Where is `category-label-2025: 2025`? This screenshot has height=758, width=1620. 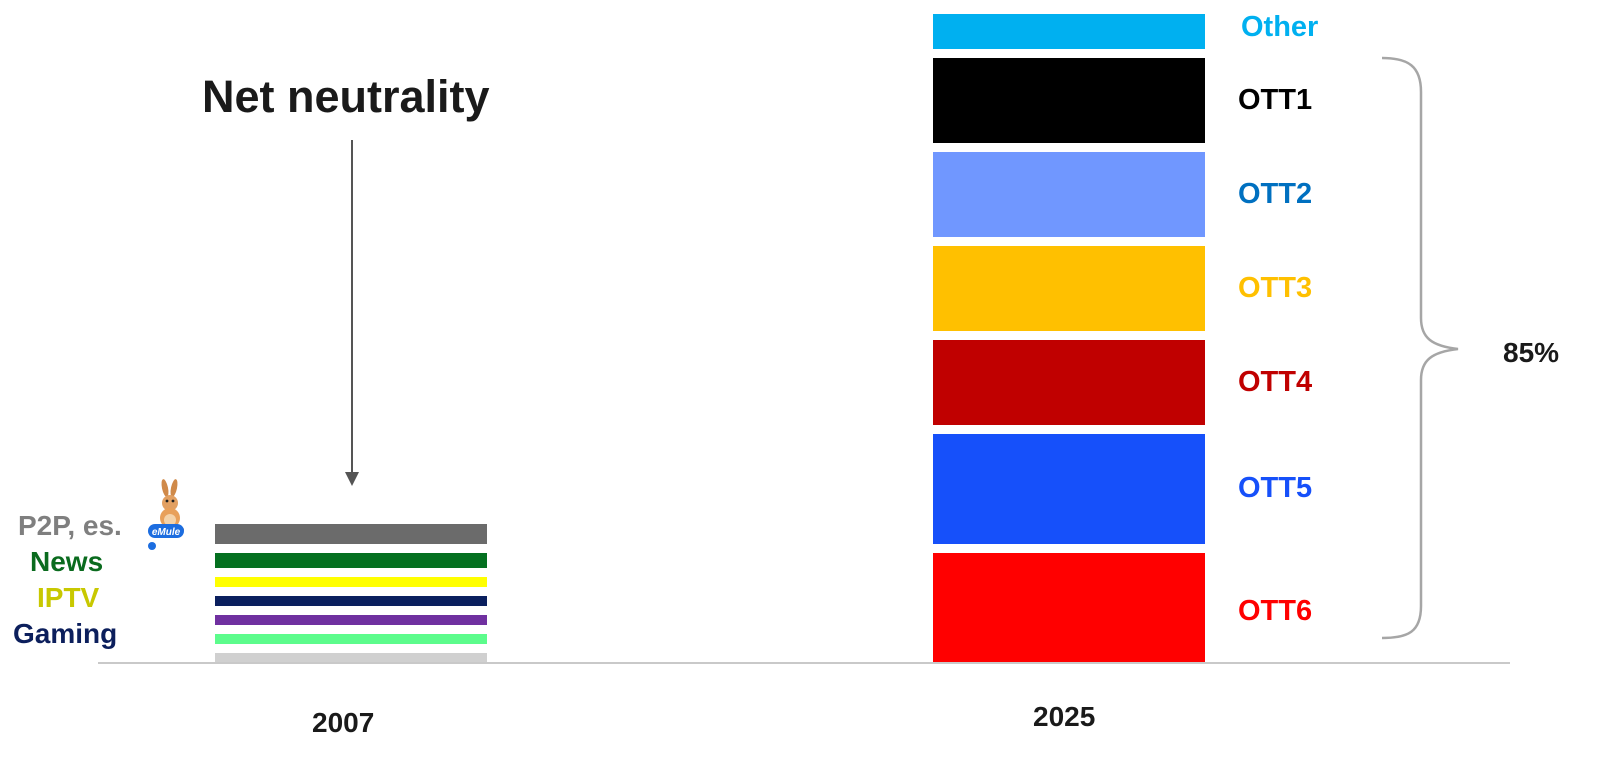
category-label-2025: 2025 is located at coordinates (1064, 716).